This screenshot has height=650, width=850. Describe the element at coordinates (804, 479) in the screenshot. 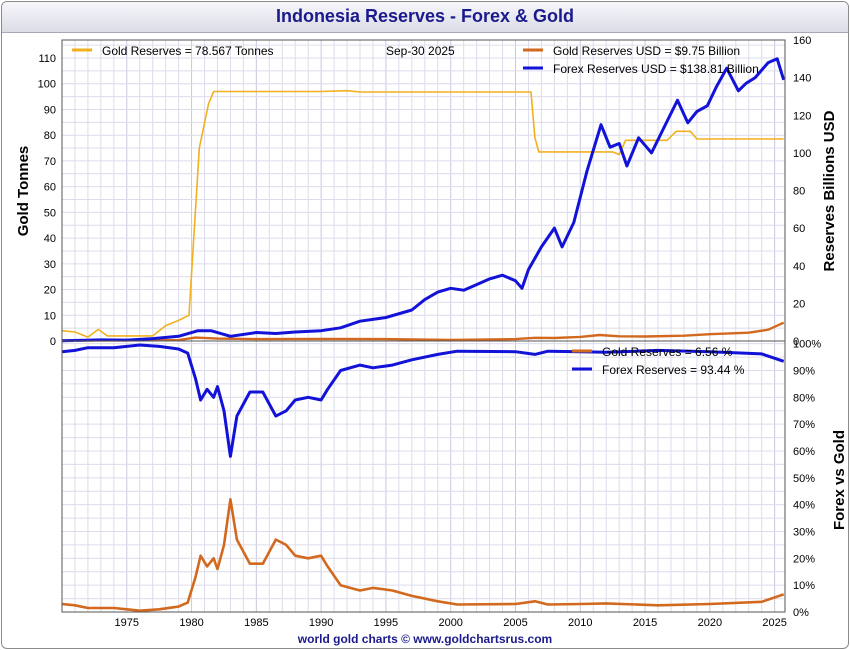

I see `percent-tick-label: 50%` at that location.